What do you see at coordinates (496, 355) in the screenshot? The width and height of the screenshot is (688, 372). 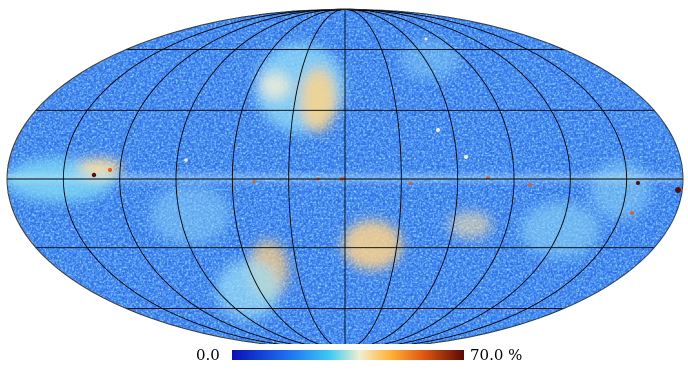 I see `colorbar-max-label: 70.0 %` at bounding box center [496, 355].